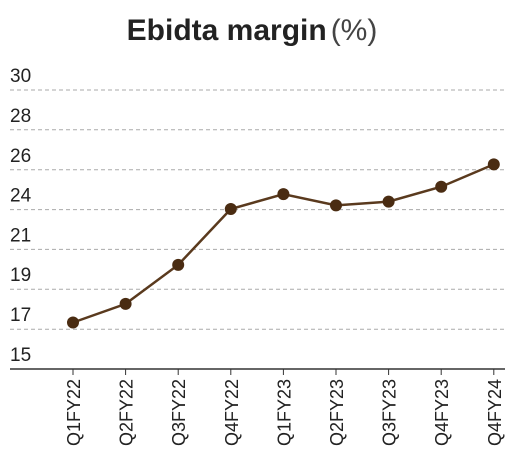 The height and width of the screenshot is (465, 505). Describe the element at coordinates (354, 30) in the screenshot. I see `chart-subtitle: (%)` at that location.